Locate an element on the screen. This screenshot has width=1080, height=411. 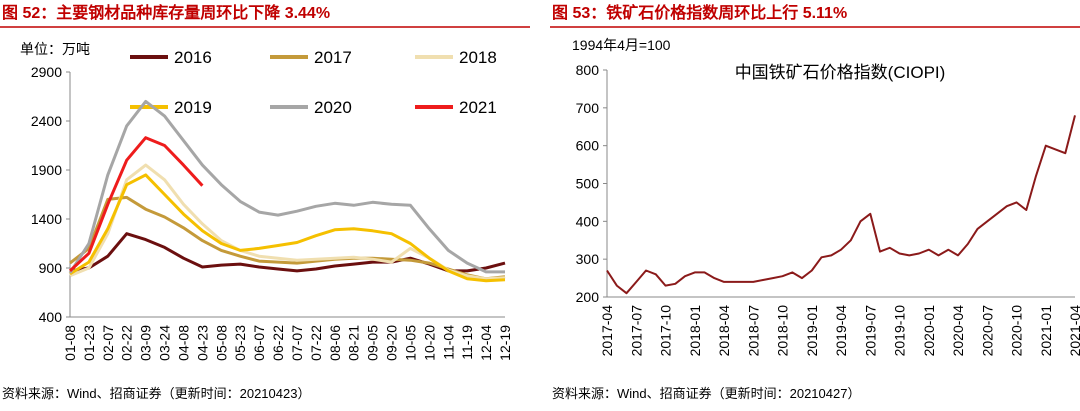
x-tick-label: 2020-10 is located at coordinates (1017, 331).